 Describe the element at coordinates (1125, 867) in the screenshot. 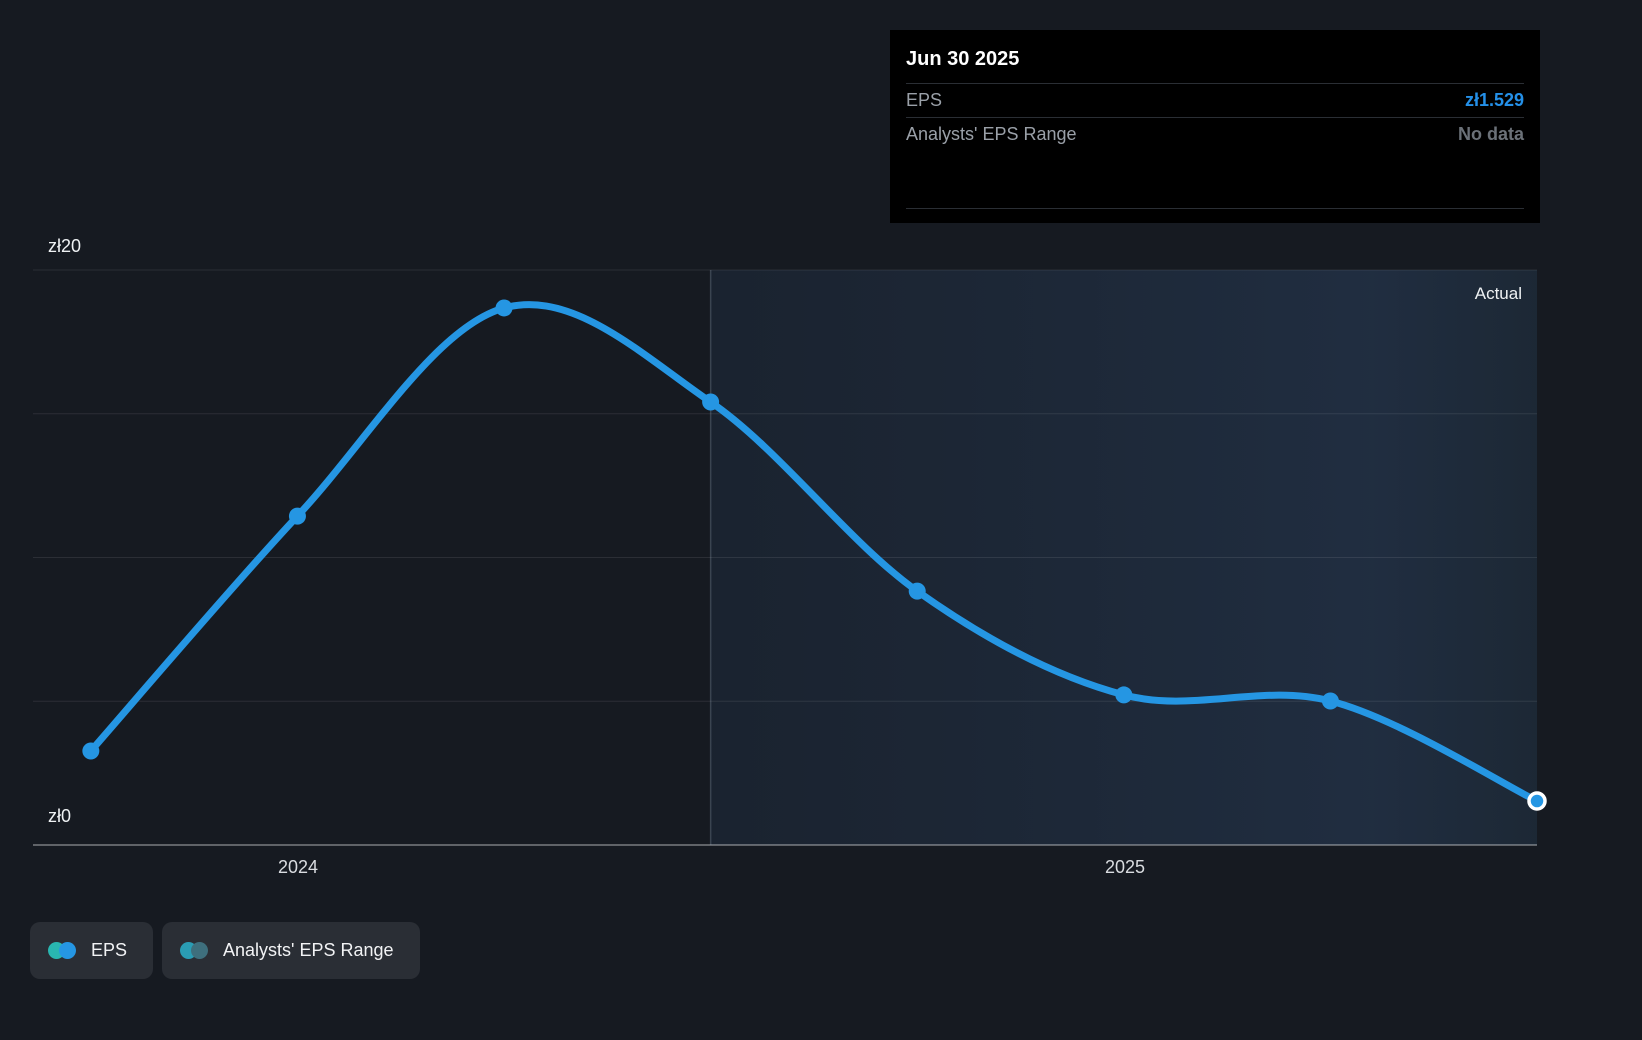

I see `x-axis-tick-2025: 2025` at that location.